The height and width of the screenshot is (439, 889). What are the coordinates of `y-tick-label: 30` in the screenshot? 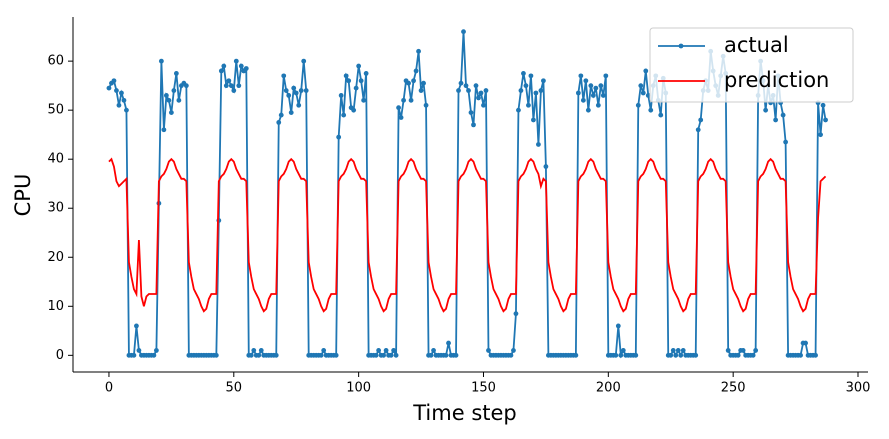 It's located at (55, 208).